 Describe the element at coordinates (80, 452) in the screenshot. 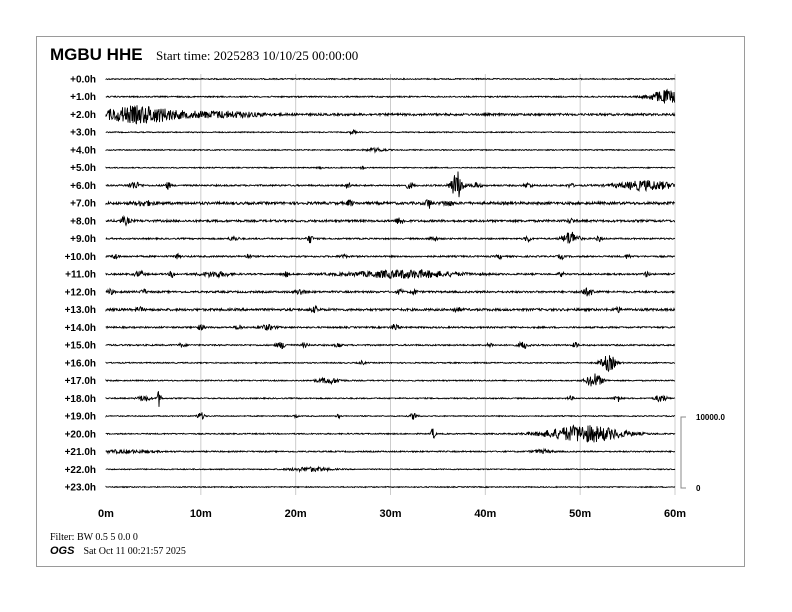

I see `row-time-label: +21.0h` at that location.